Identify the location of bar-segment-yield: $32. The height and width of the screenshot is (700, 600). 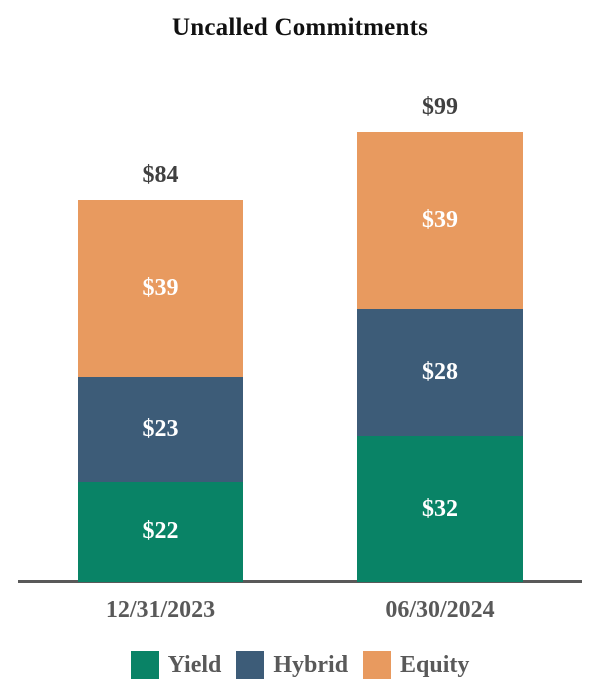
(440, 509).